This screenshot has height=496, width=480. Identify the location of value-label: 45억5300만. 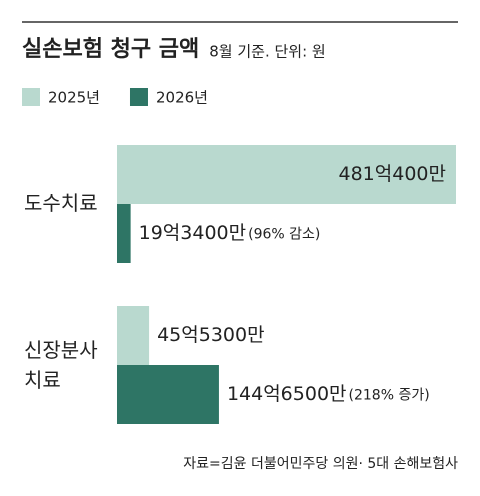
(211, 335).